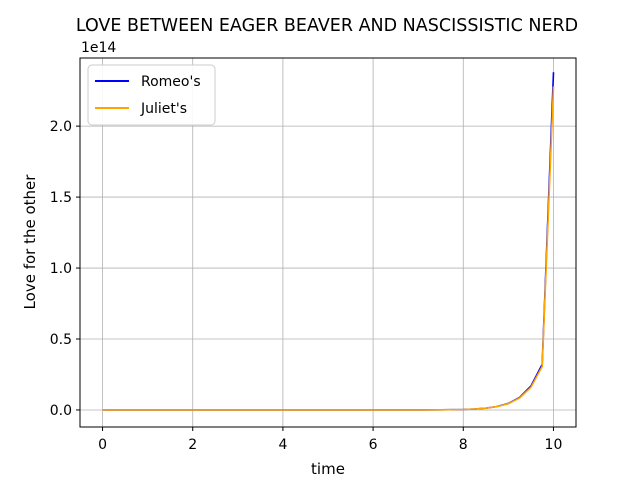  I want to click on y-tick-label: 0.0, so click(61, 411).